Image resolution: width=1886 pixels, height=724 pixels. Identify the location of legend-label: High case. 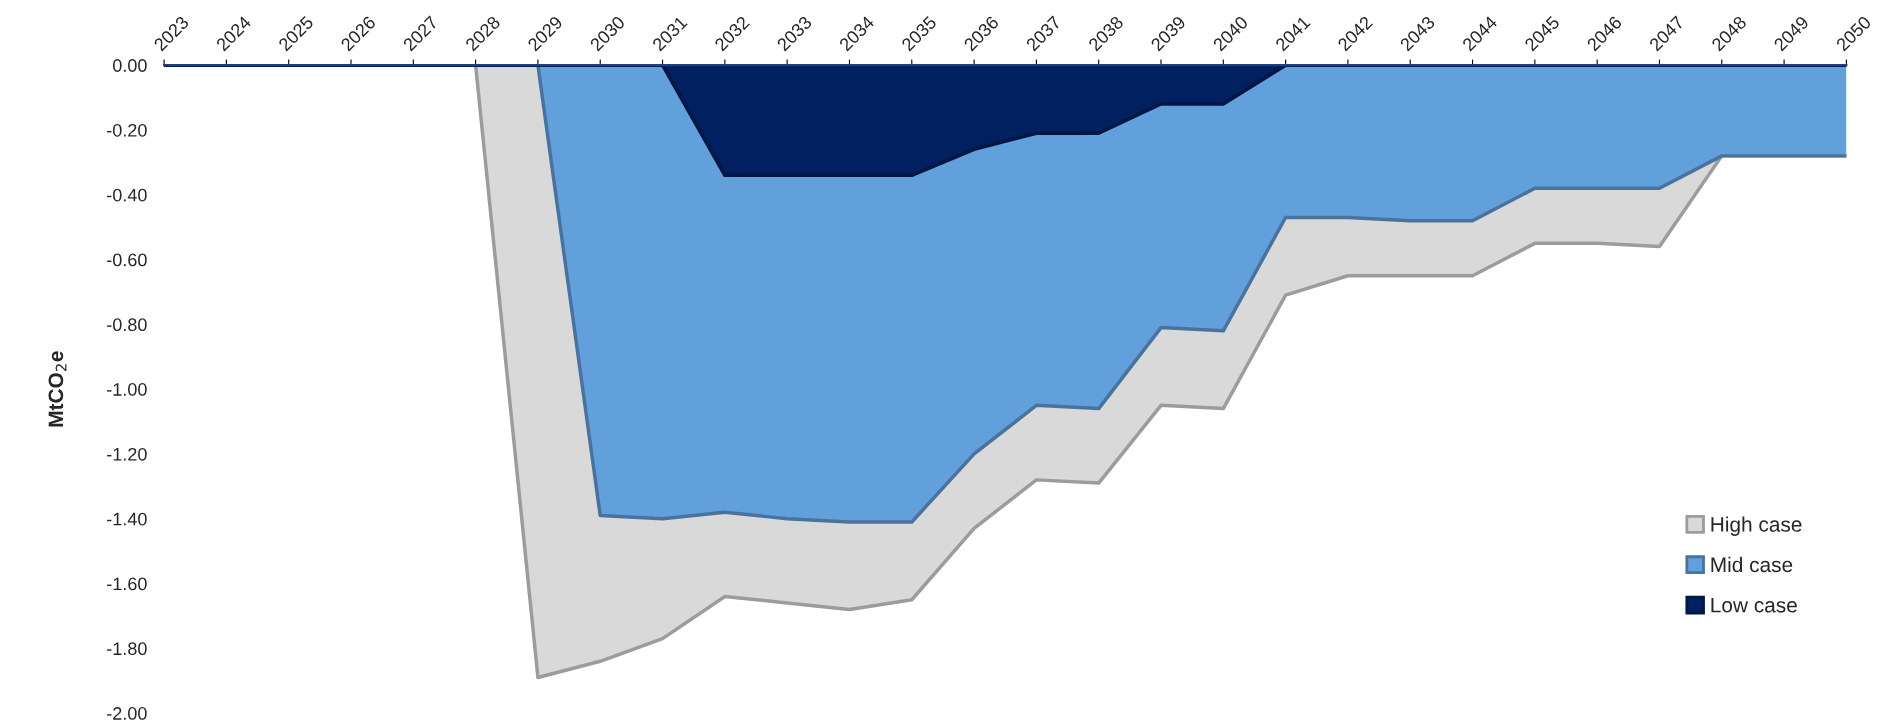
(1756, 526).